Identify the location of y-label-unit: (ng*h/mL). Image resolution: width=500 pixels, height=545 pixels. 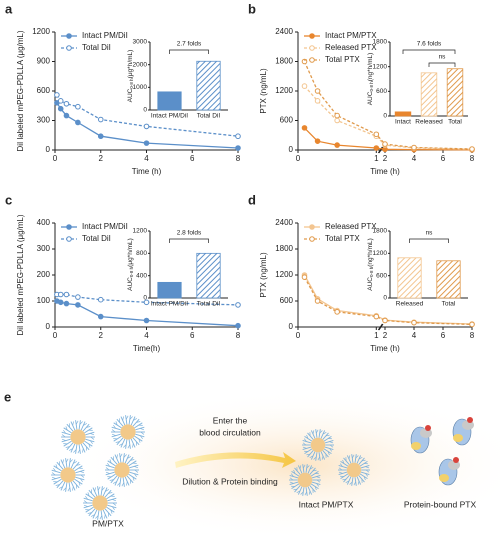
(370, 67).